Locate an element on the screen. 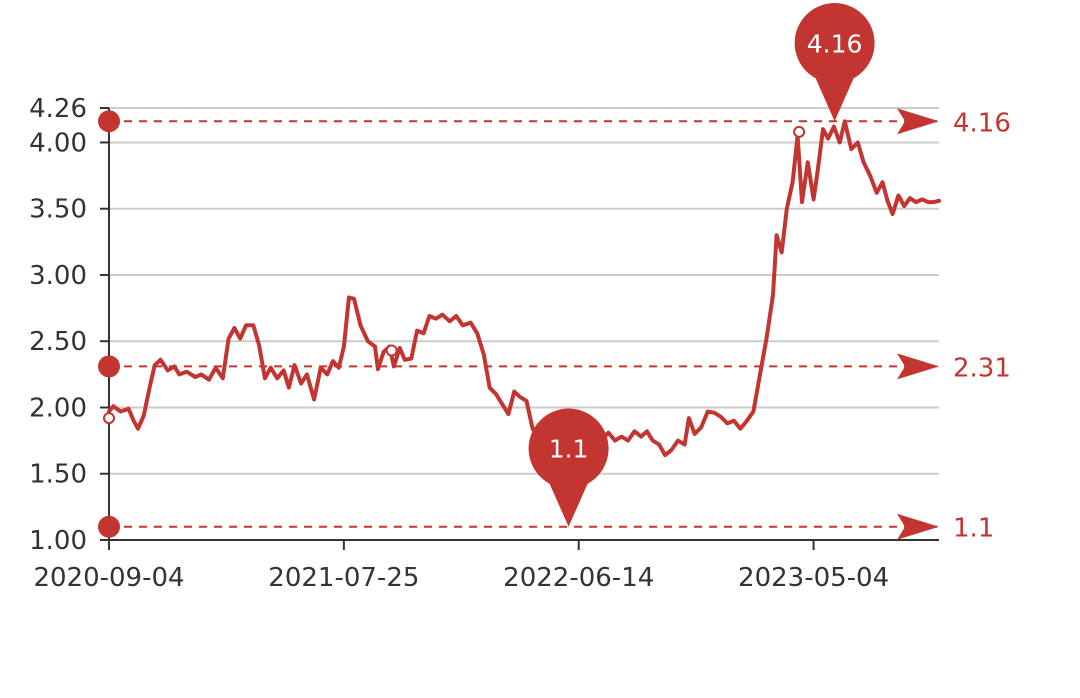 The width and height of the screenshot is (1080, 698). mark-line-label: 4.16 is located at coordinates (982, 123).